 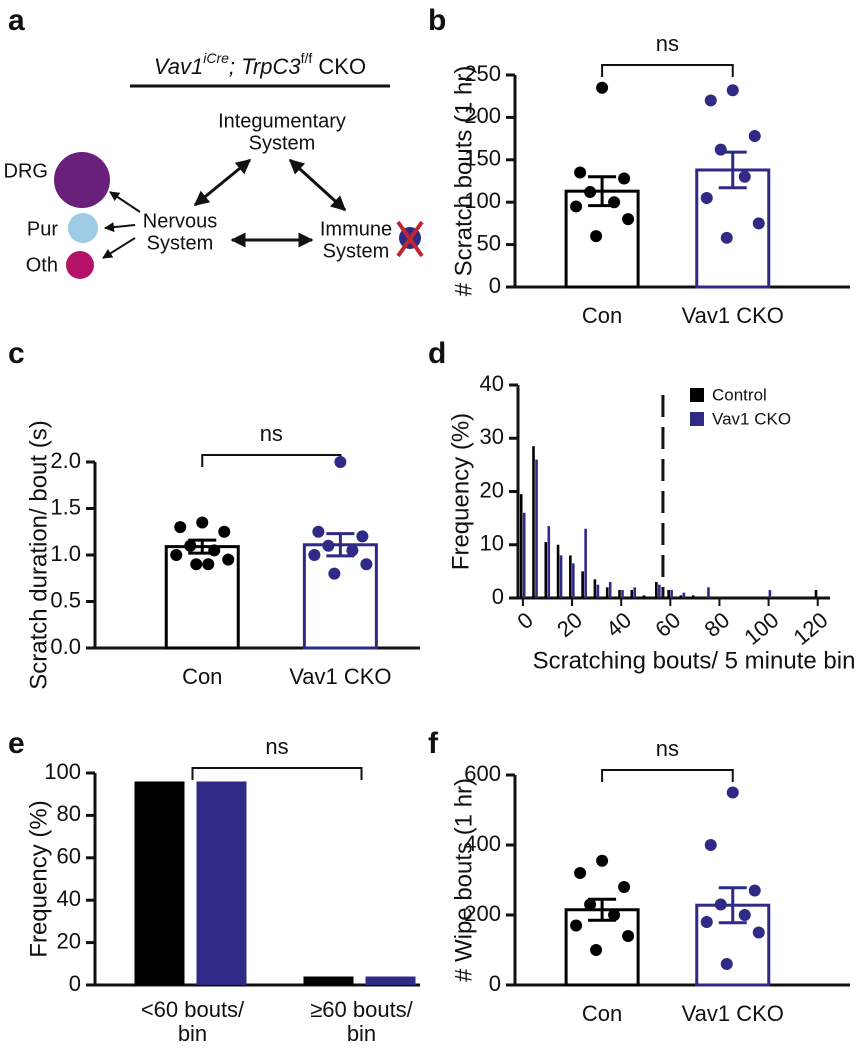 What do you see at coordinates (489, 242) in the screenshot?
I see `y-tick-label: 50` at bounding box center [489, 242].